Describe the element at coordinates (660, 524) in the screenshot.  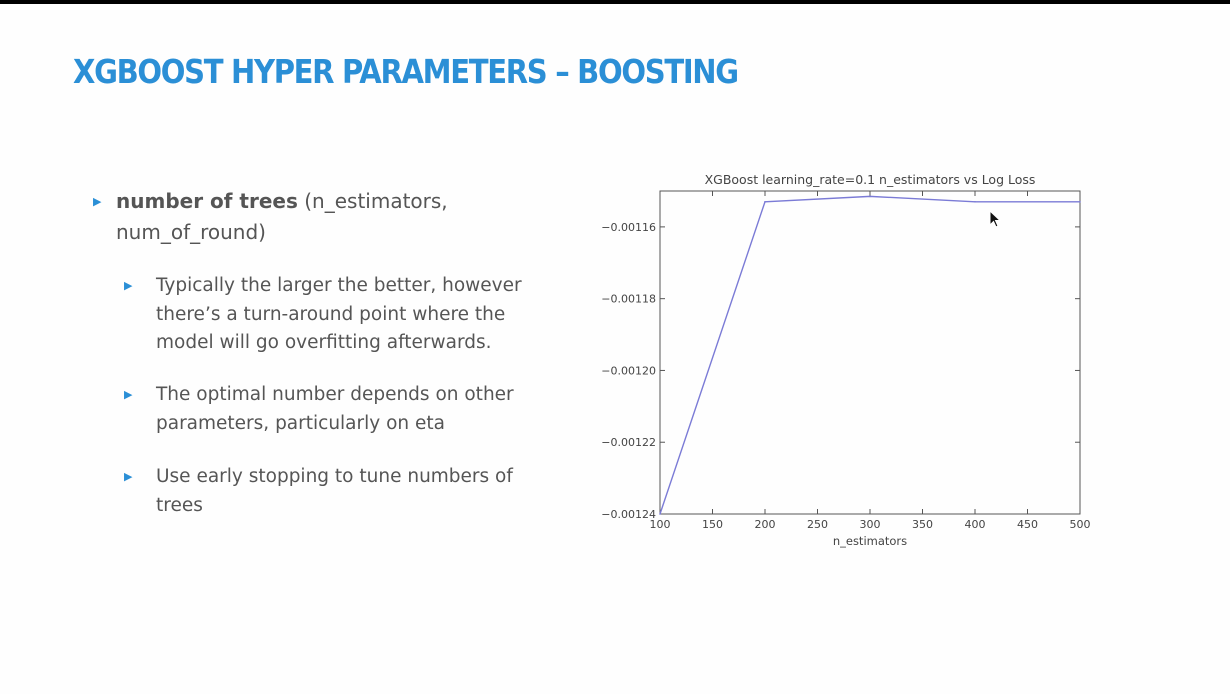
I see `x-tick-label: 100` at that location.